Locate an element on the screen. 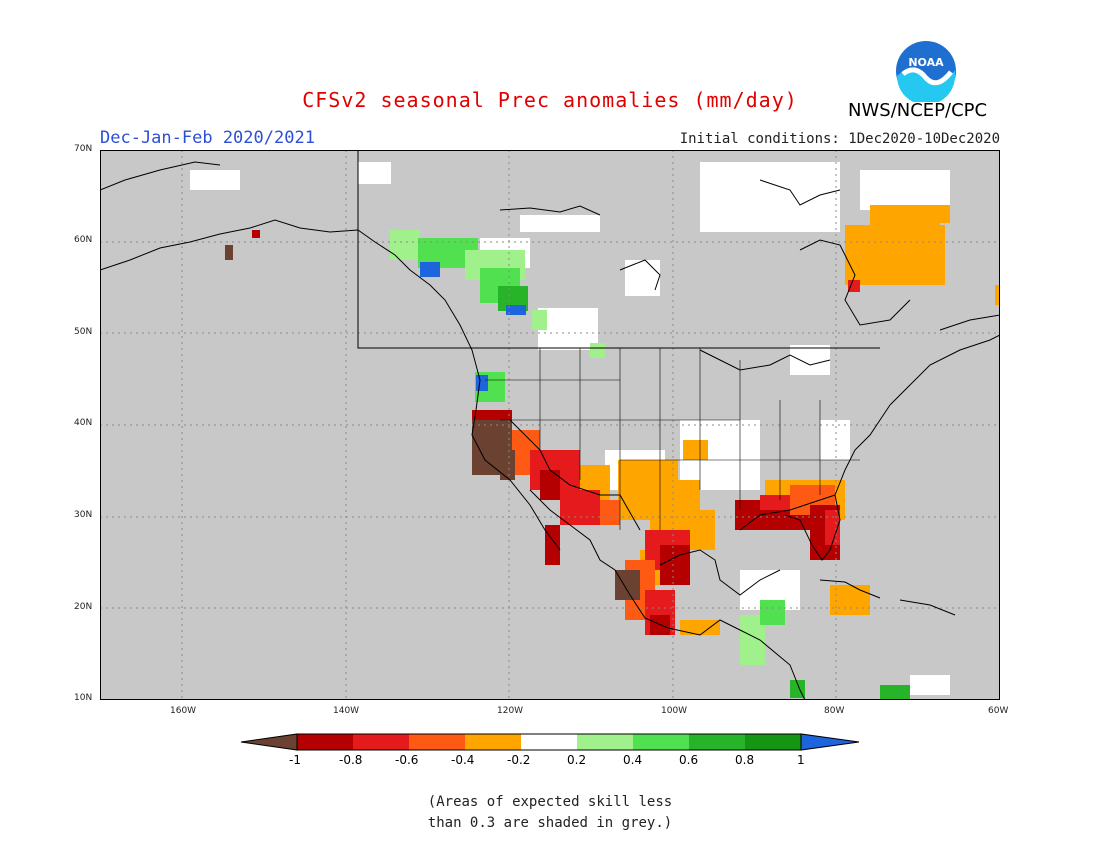  lon-label: 80W is located at coordinates (834, 711).